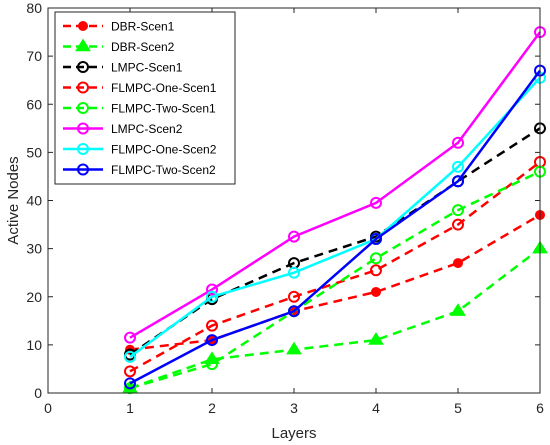 The width and height of the screenshot is (550, 445). I want to click on legend-entry: DBR-Scen1, so click(119, 27).